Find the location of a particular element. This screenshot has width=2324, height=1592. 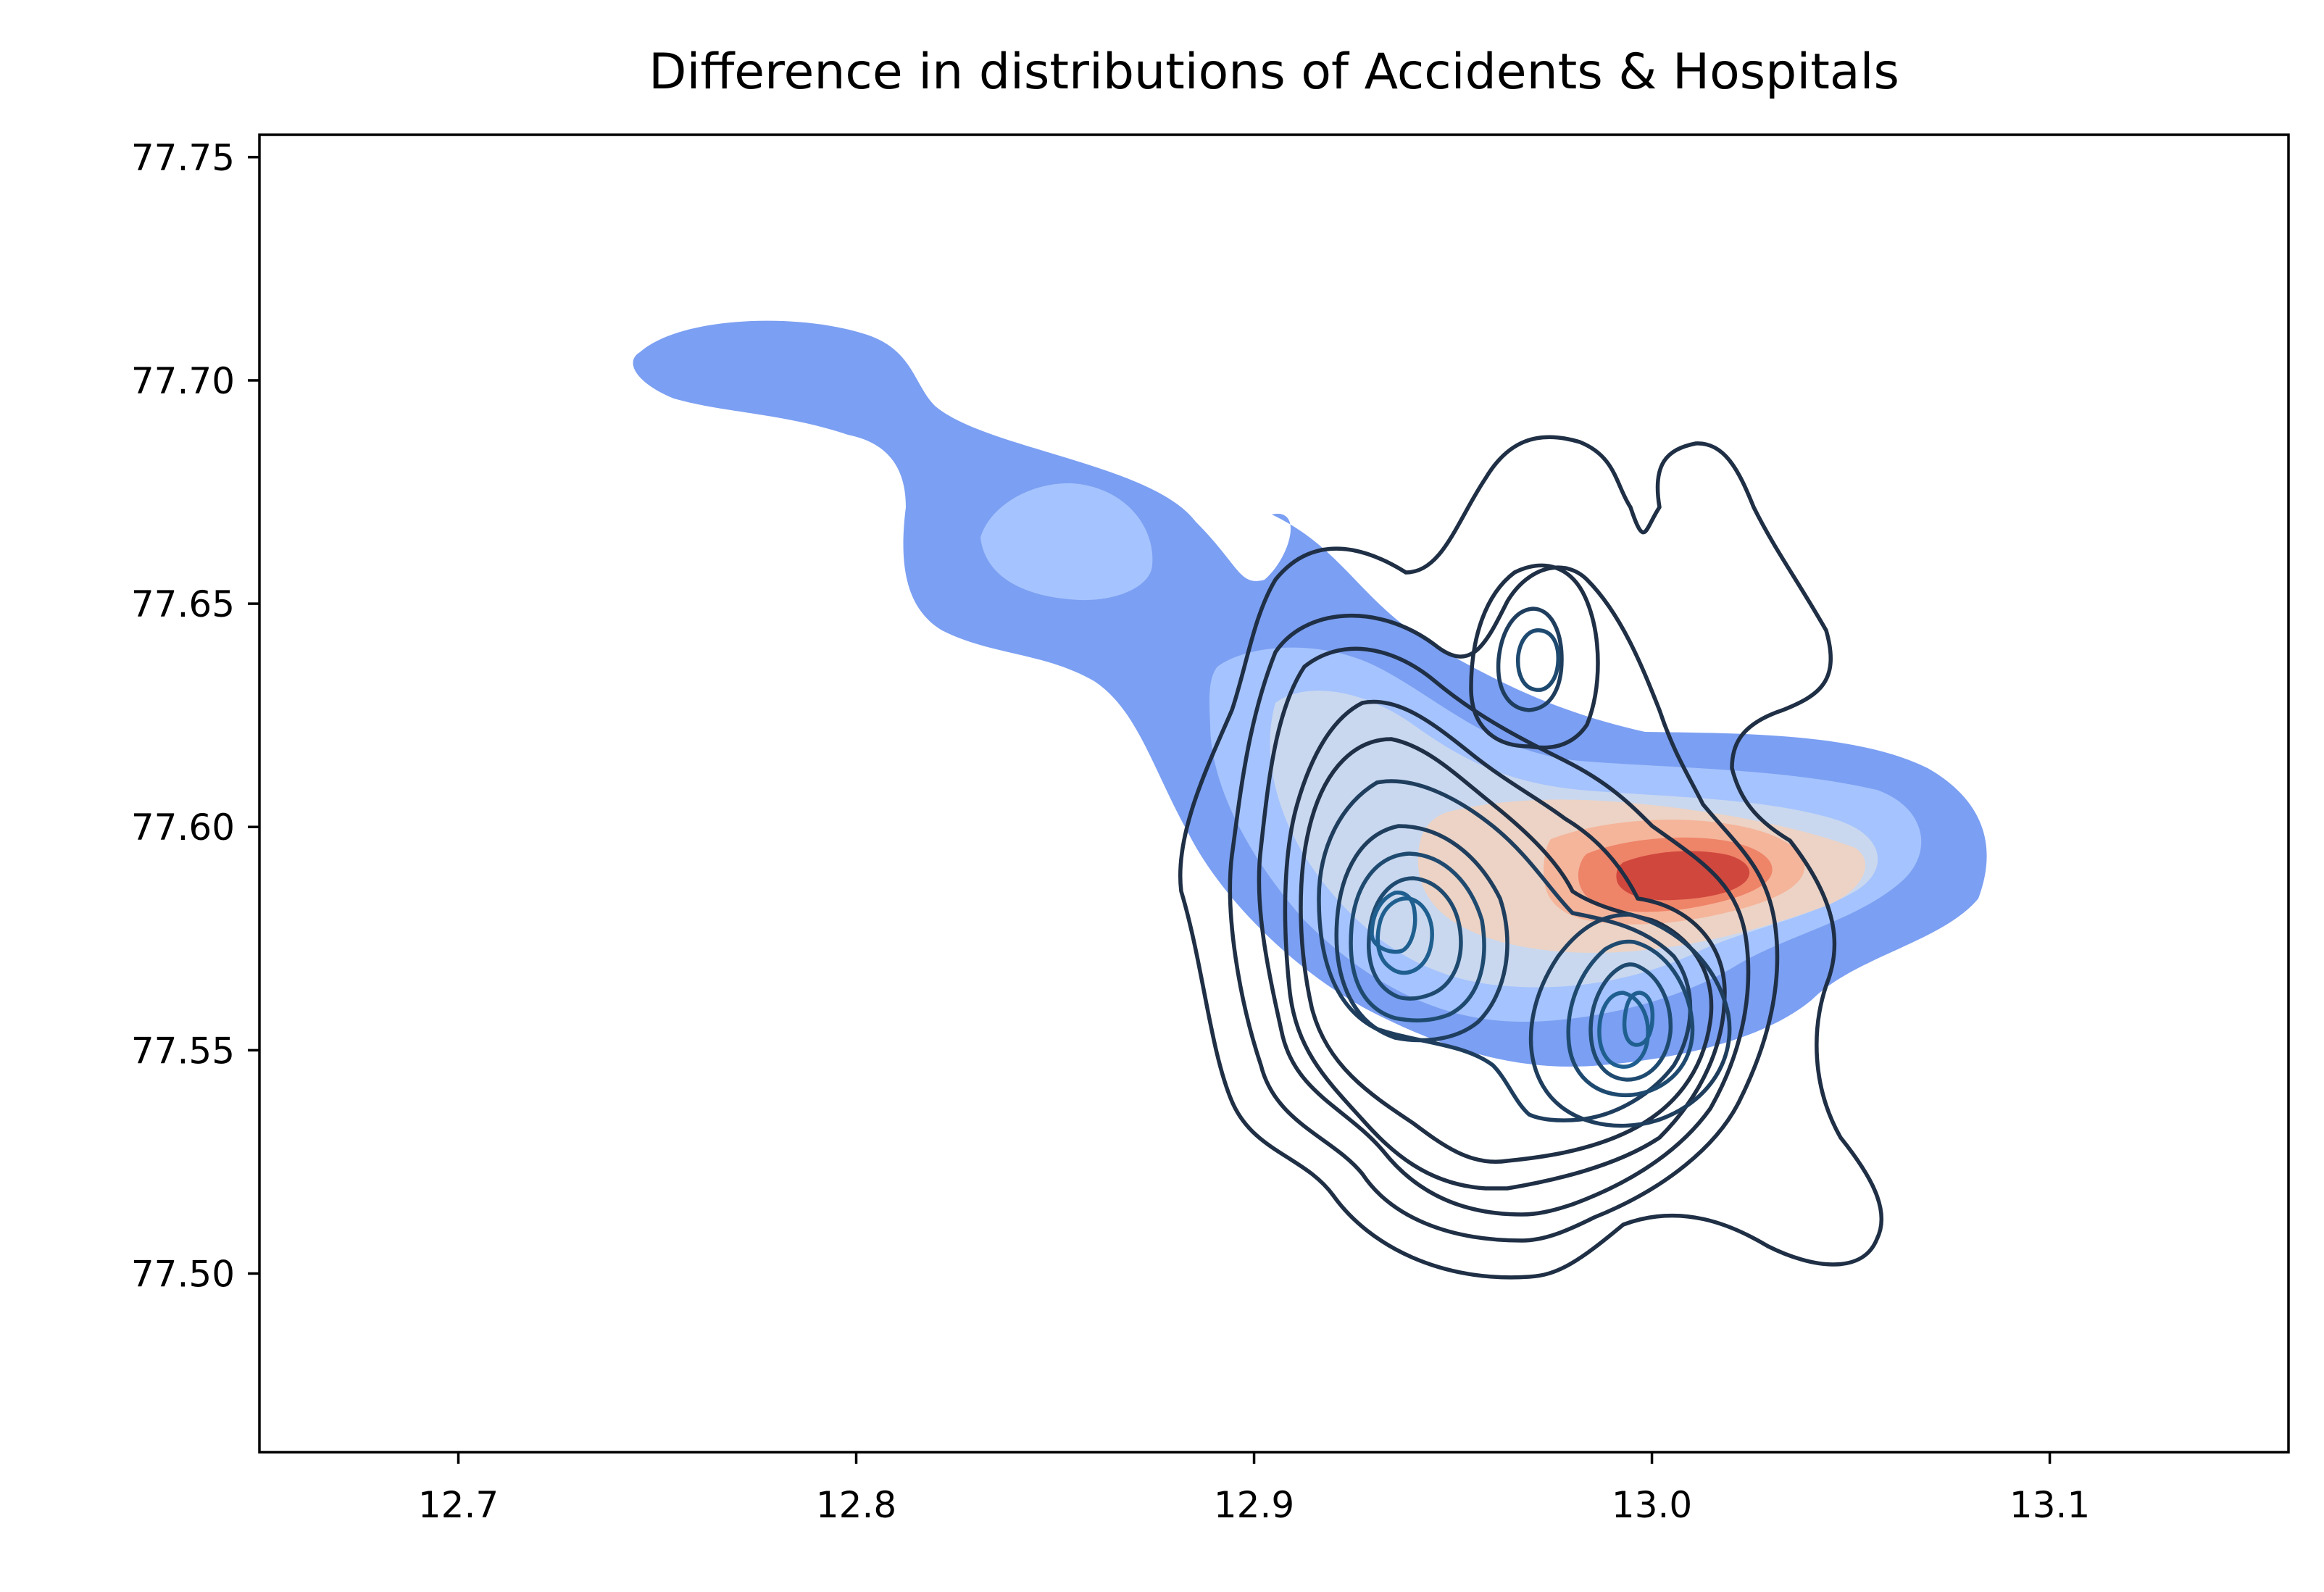

y-tick-label: 77.55 is located at coordinates (183, 1051).